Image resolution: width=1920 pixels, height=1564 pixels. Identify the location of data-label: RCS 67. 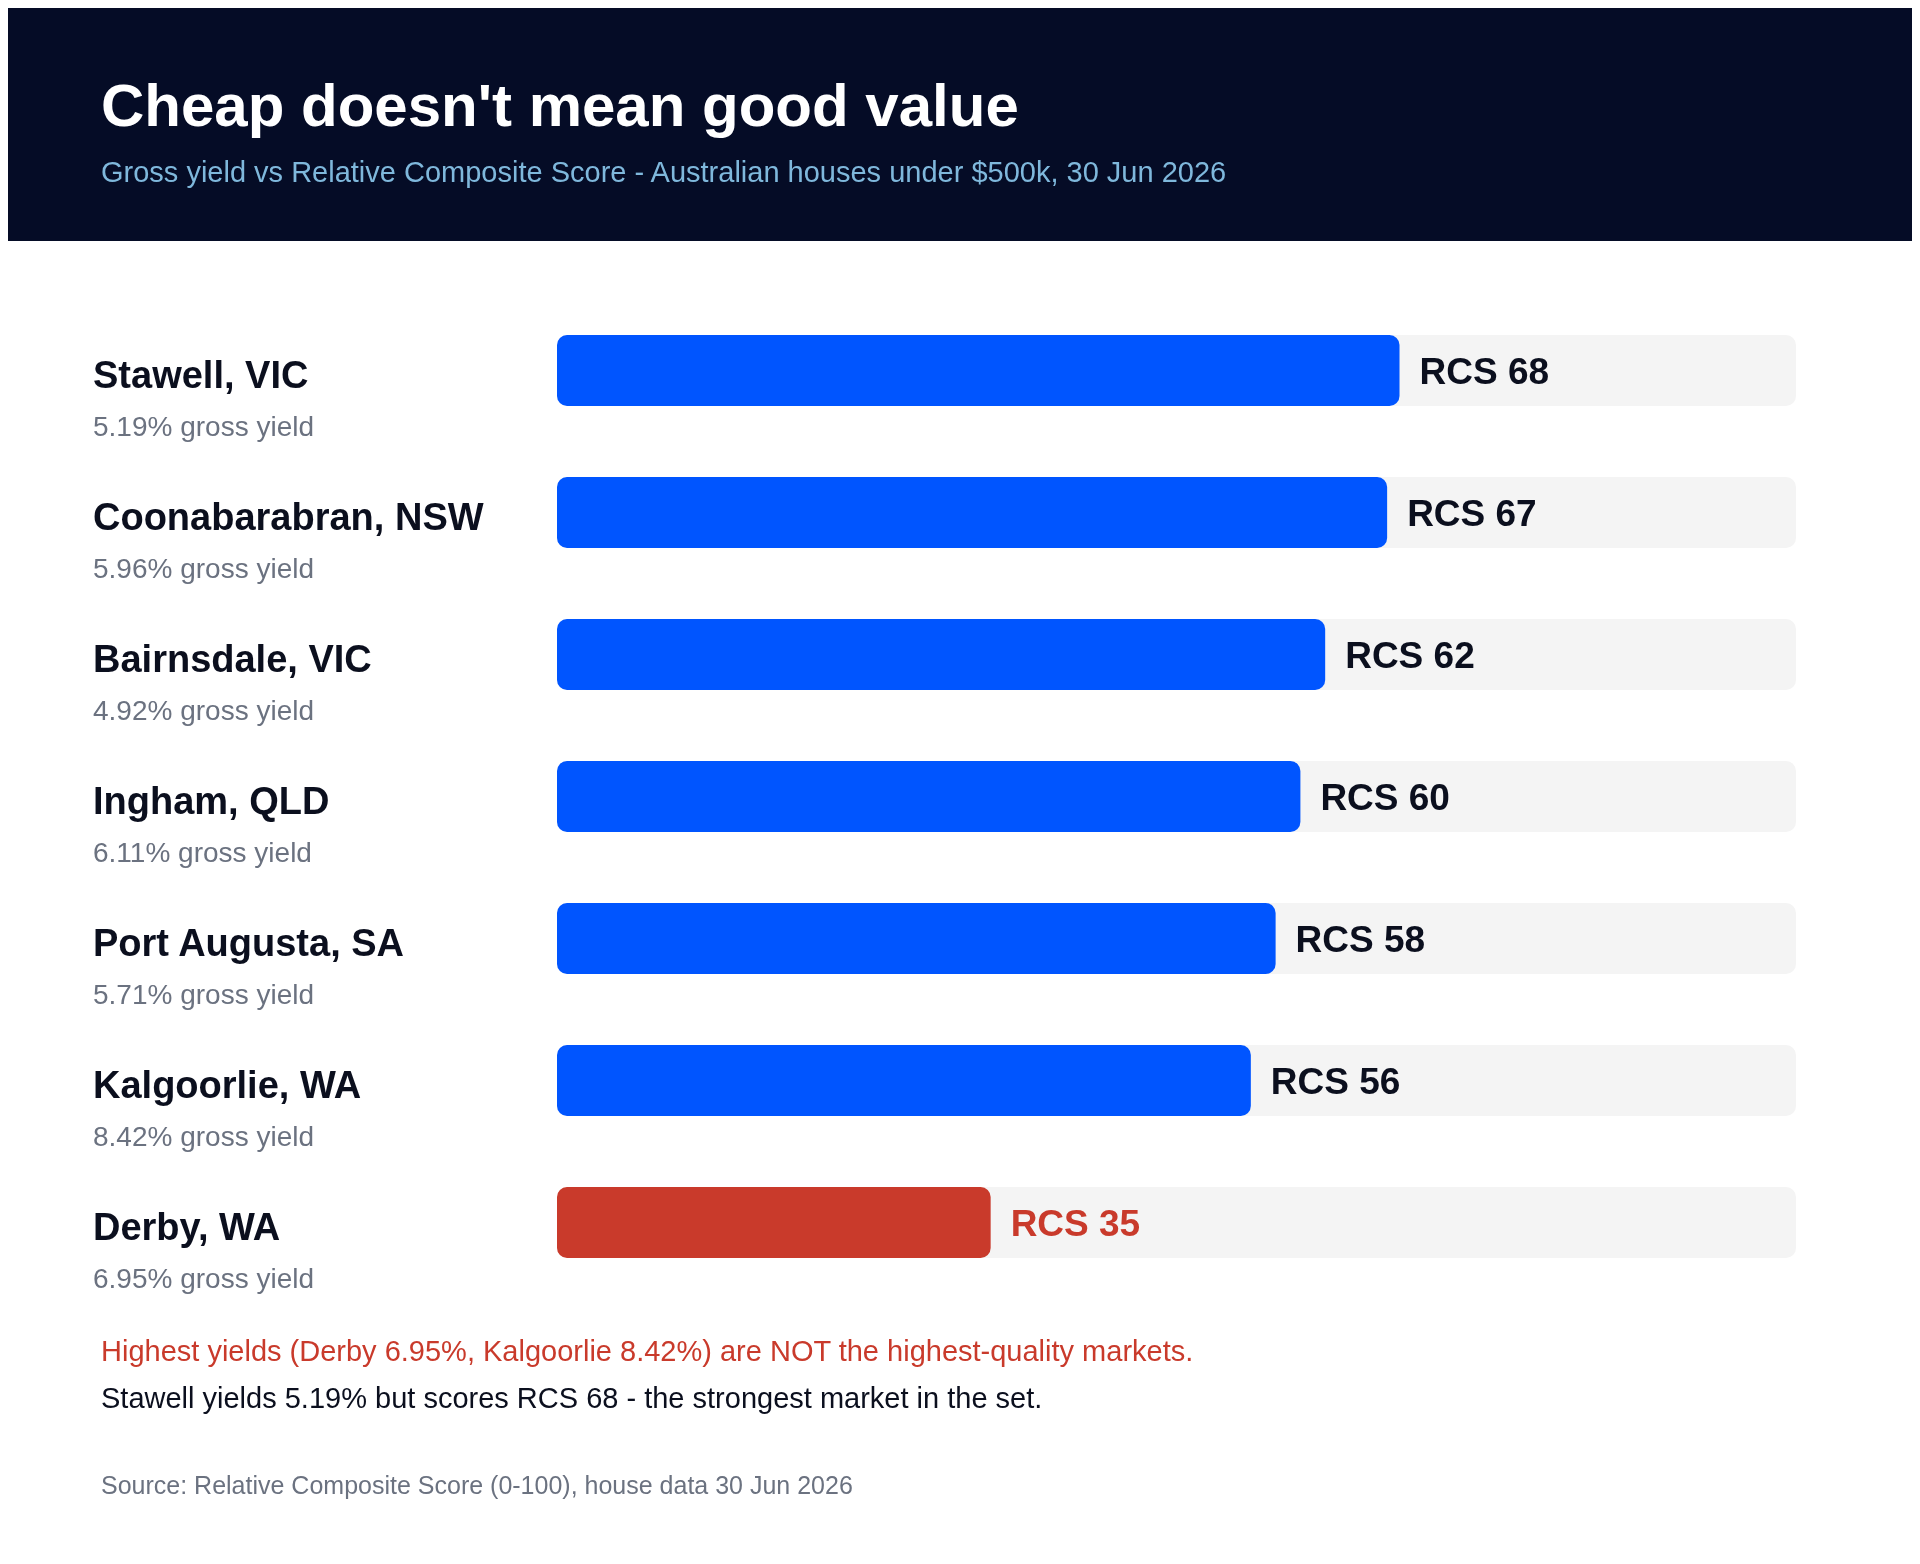
(1472, 513).